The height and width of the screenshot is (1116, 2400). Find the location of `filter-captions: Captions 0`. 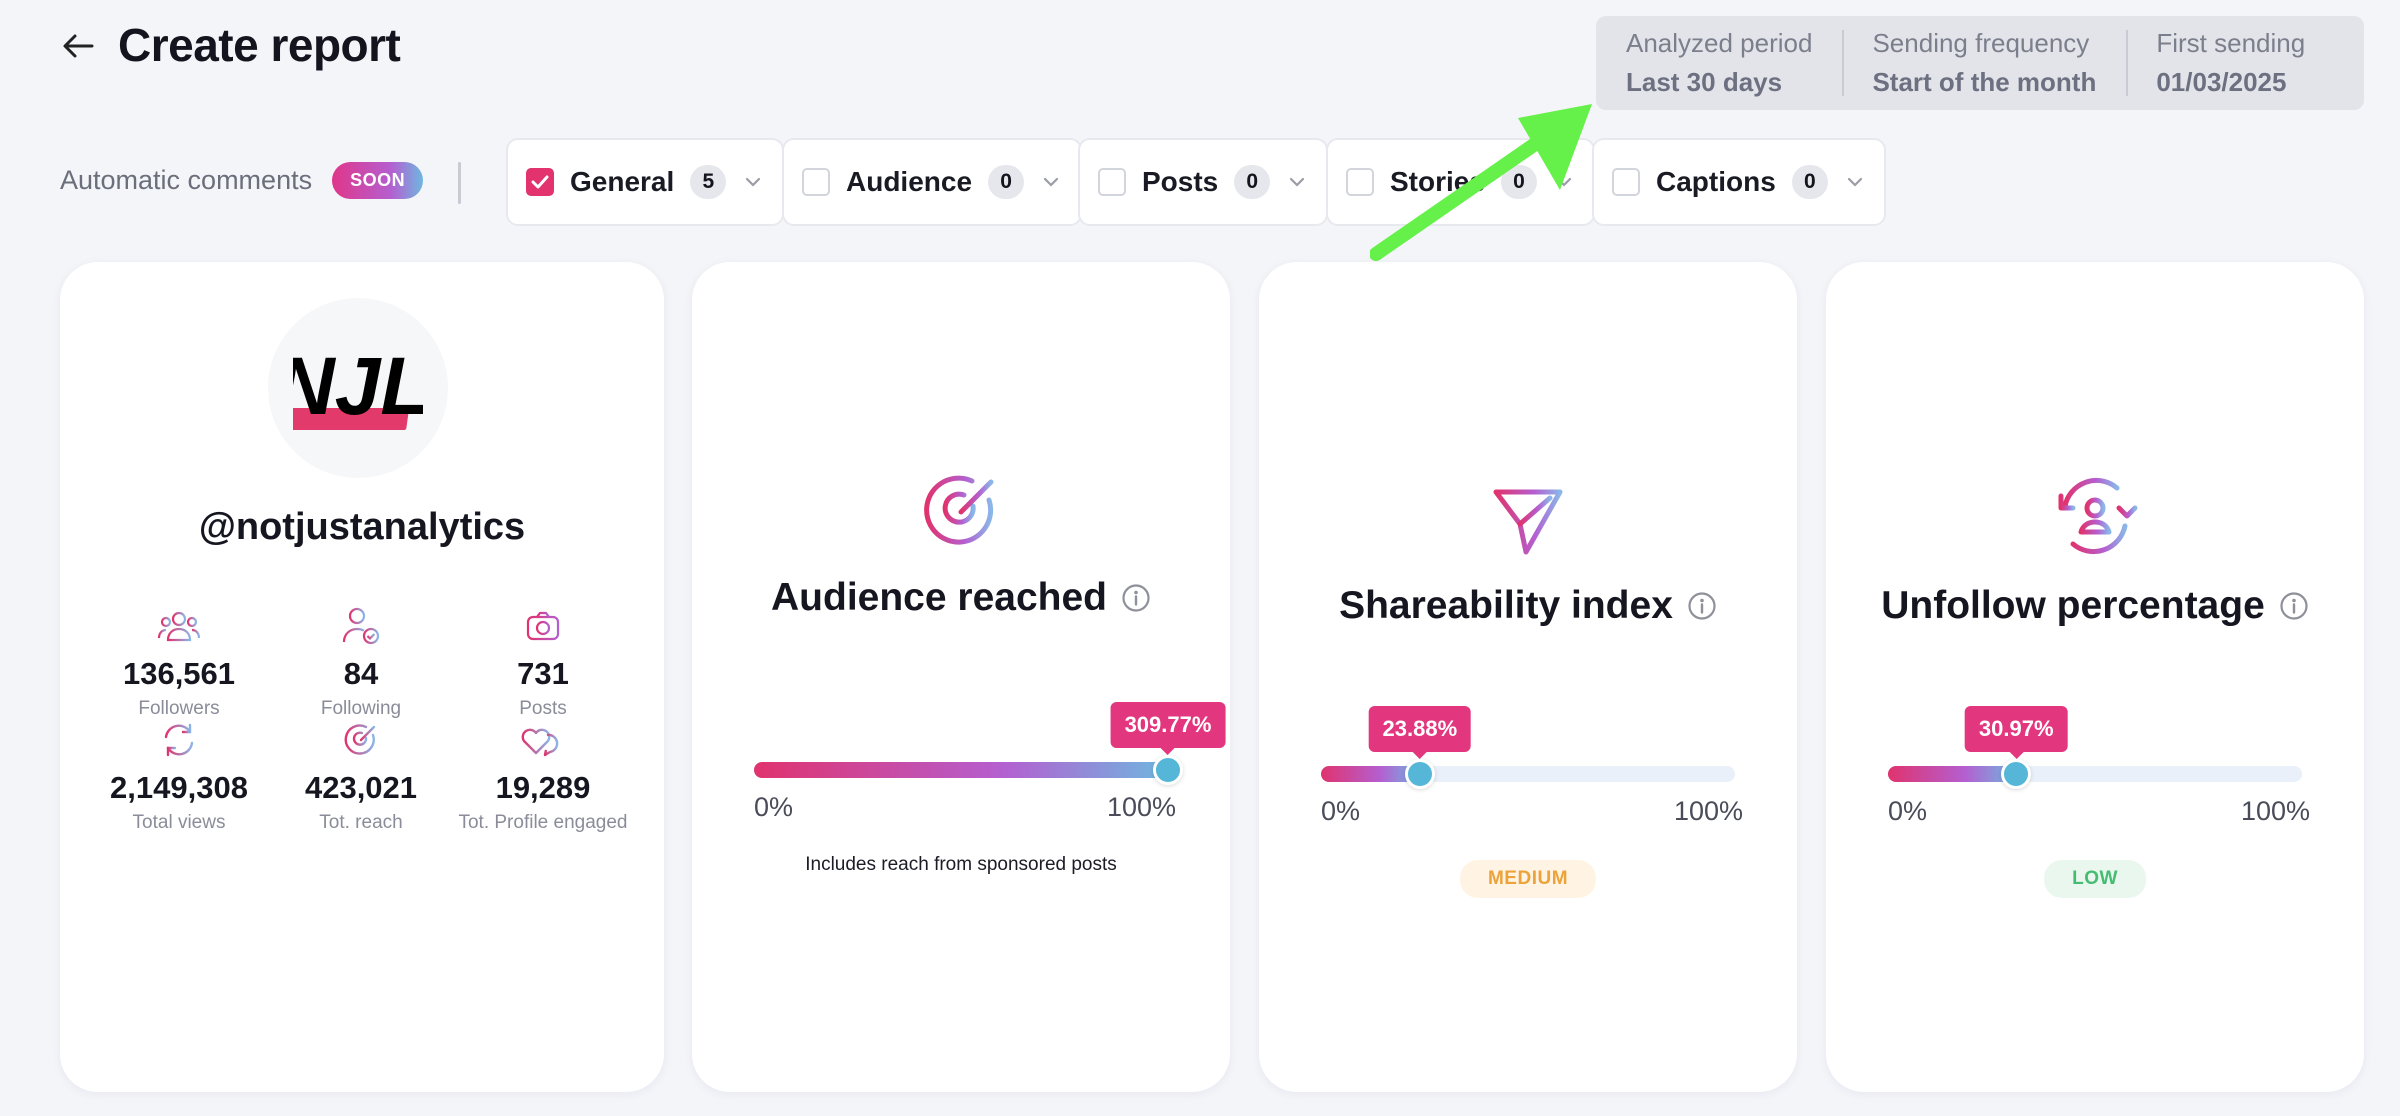

filter-captions: Captions 0 is located at coordinates (1739, 182).